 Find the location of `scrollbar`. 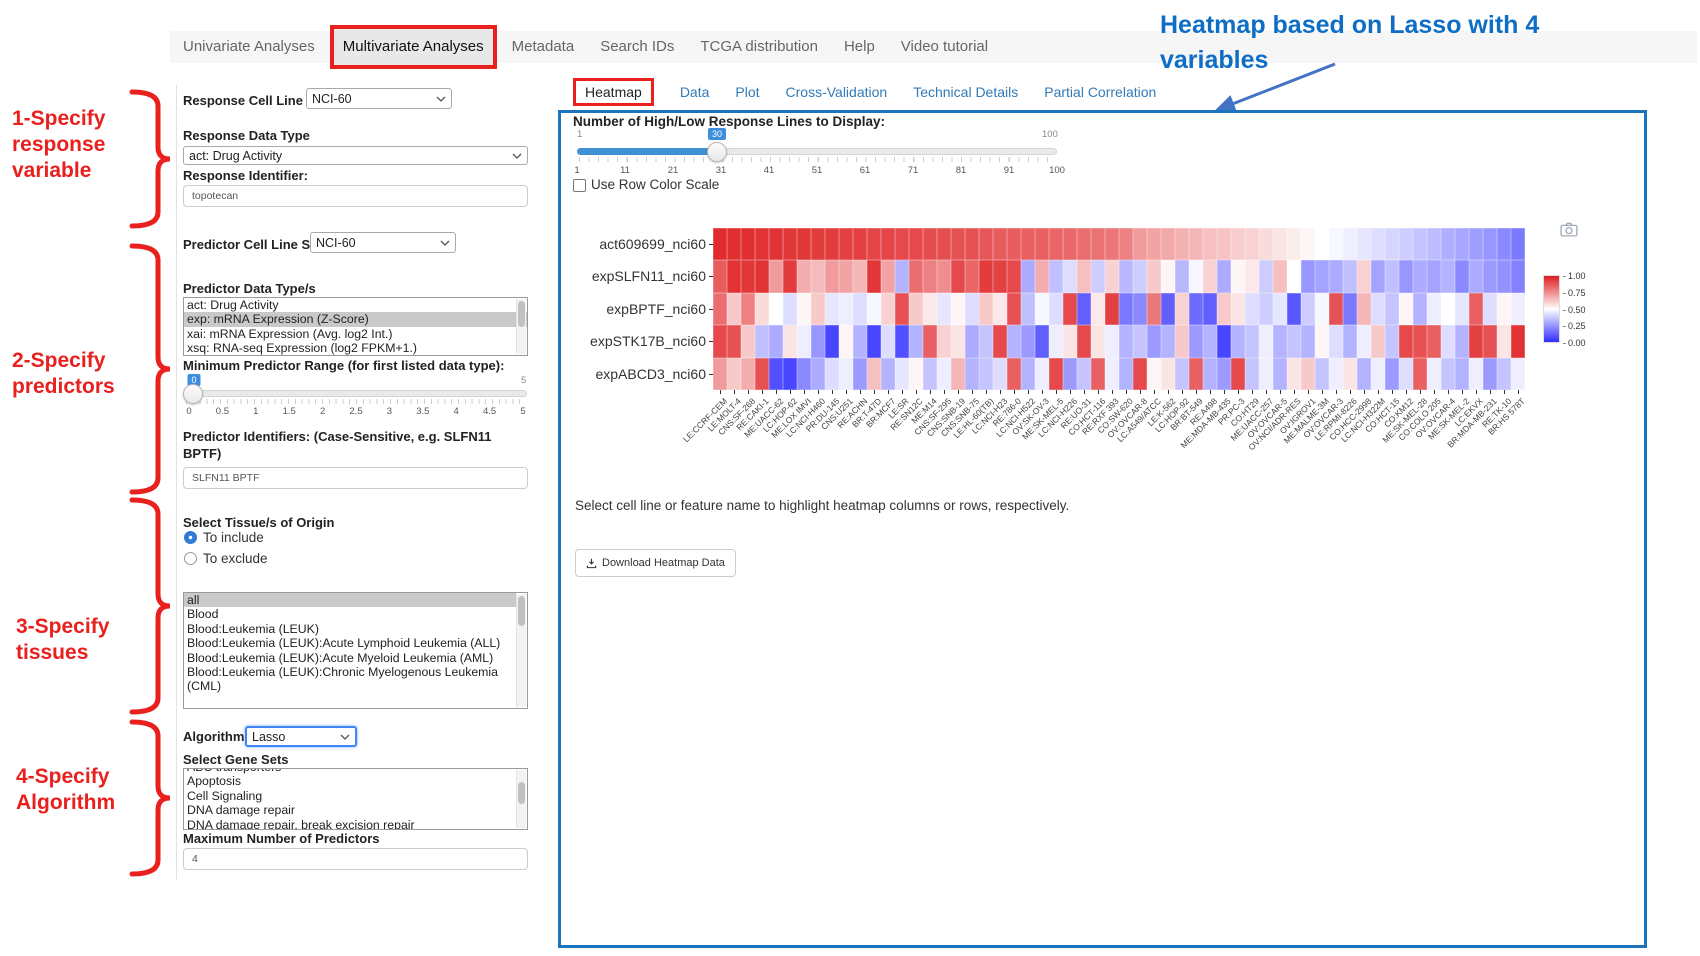

scrollbar is located at coordinates (521, 326).